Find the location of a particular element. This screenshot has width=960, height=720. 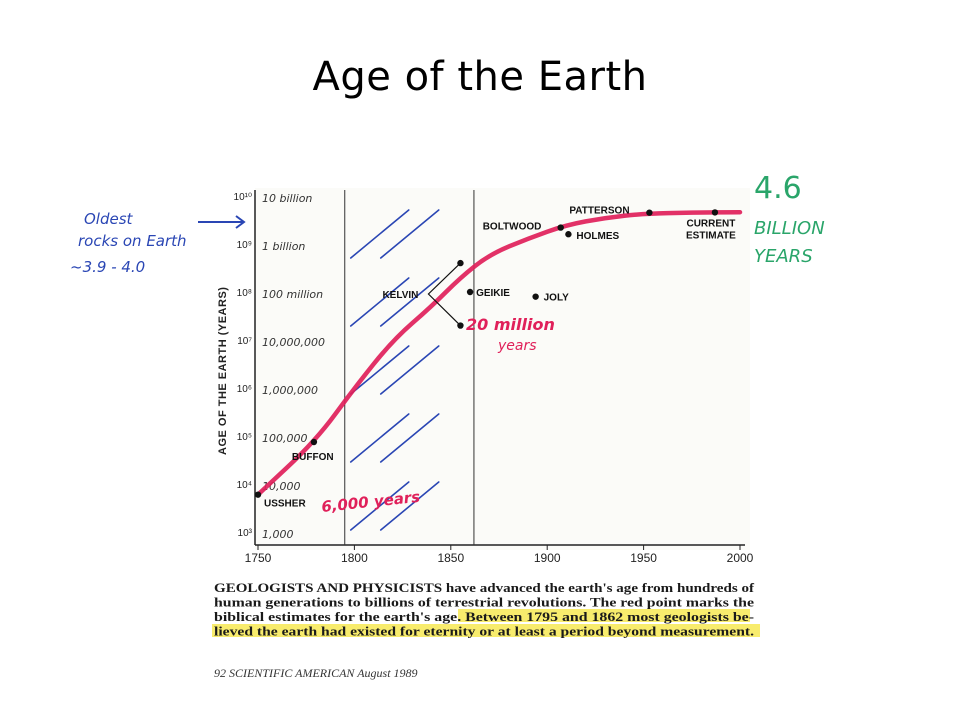

y-tick-label: 10⁸ is located at coordinates (244, 293).